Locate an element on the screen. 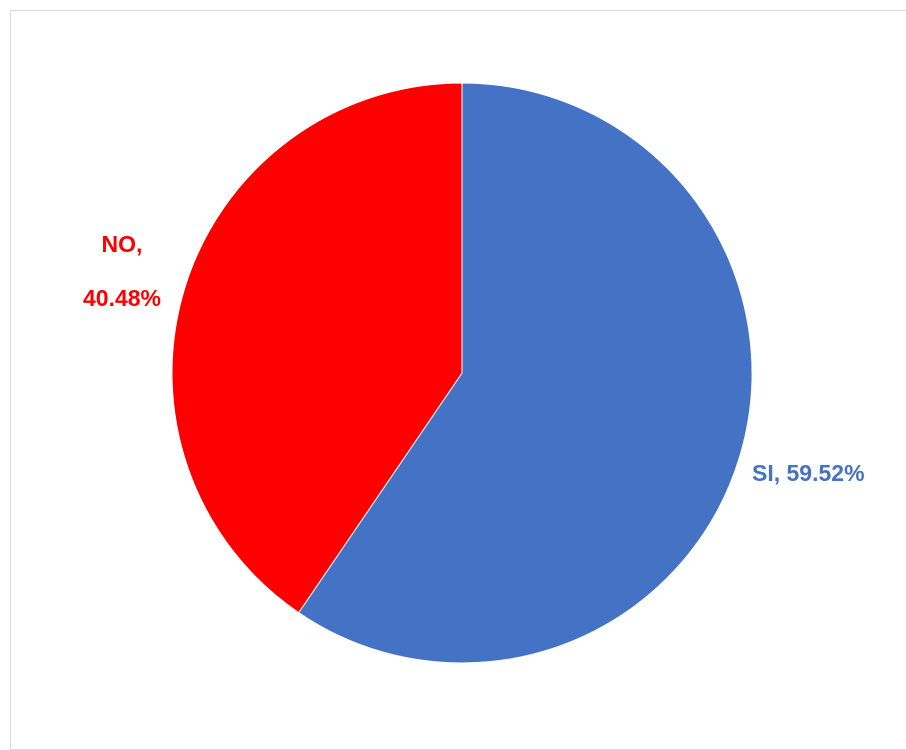  slice-label-no-name: NO, is located at coordinates (122, 244).